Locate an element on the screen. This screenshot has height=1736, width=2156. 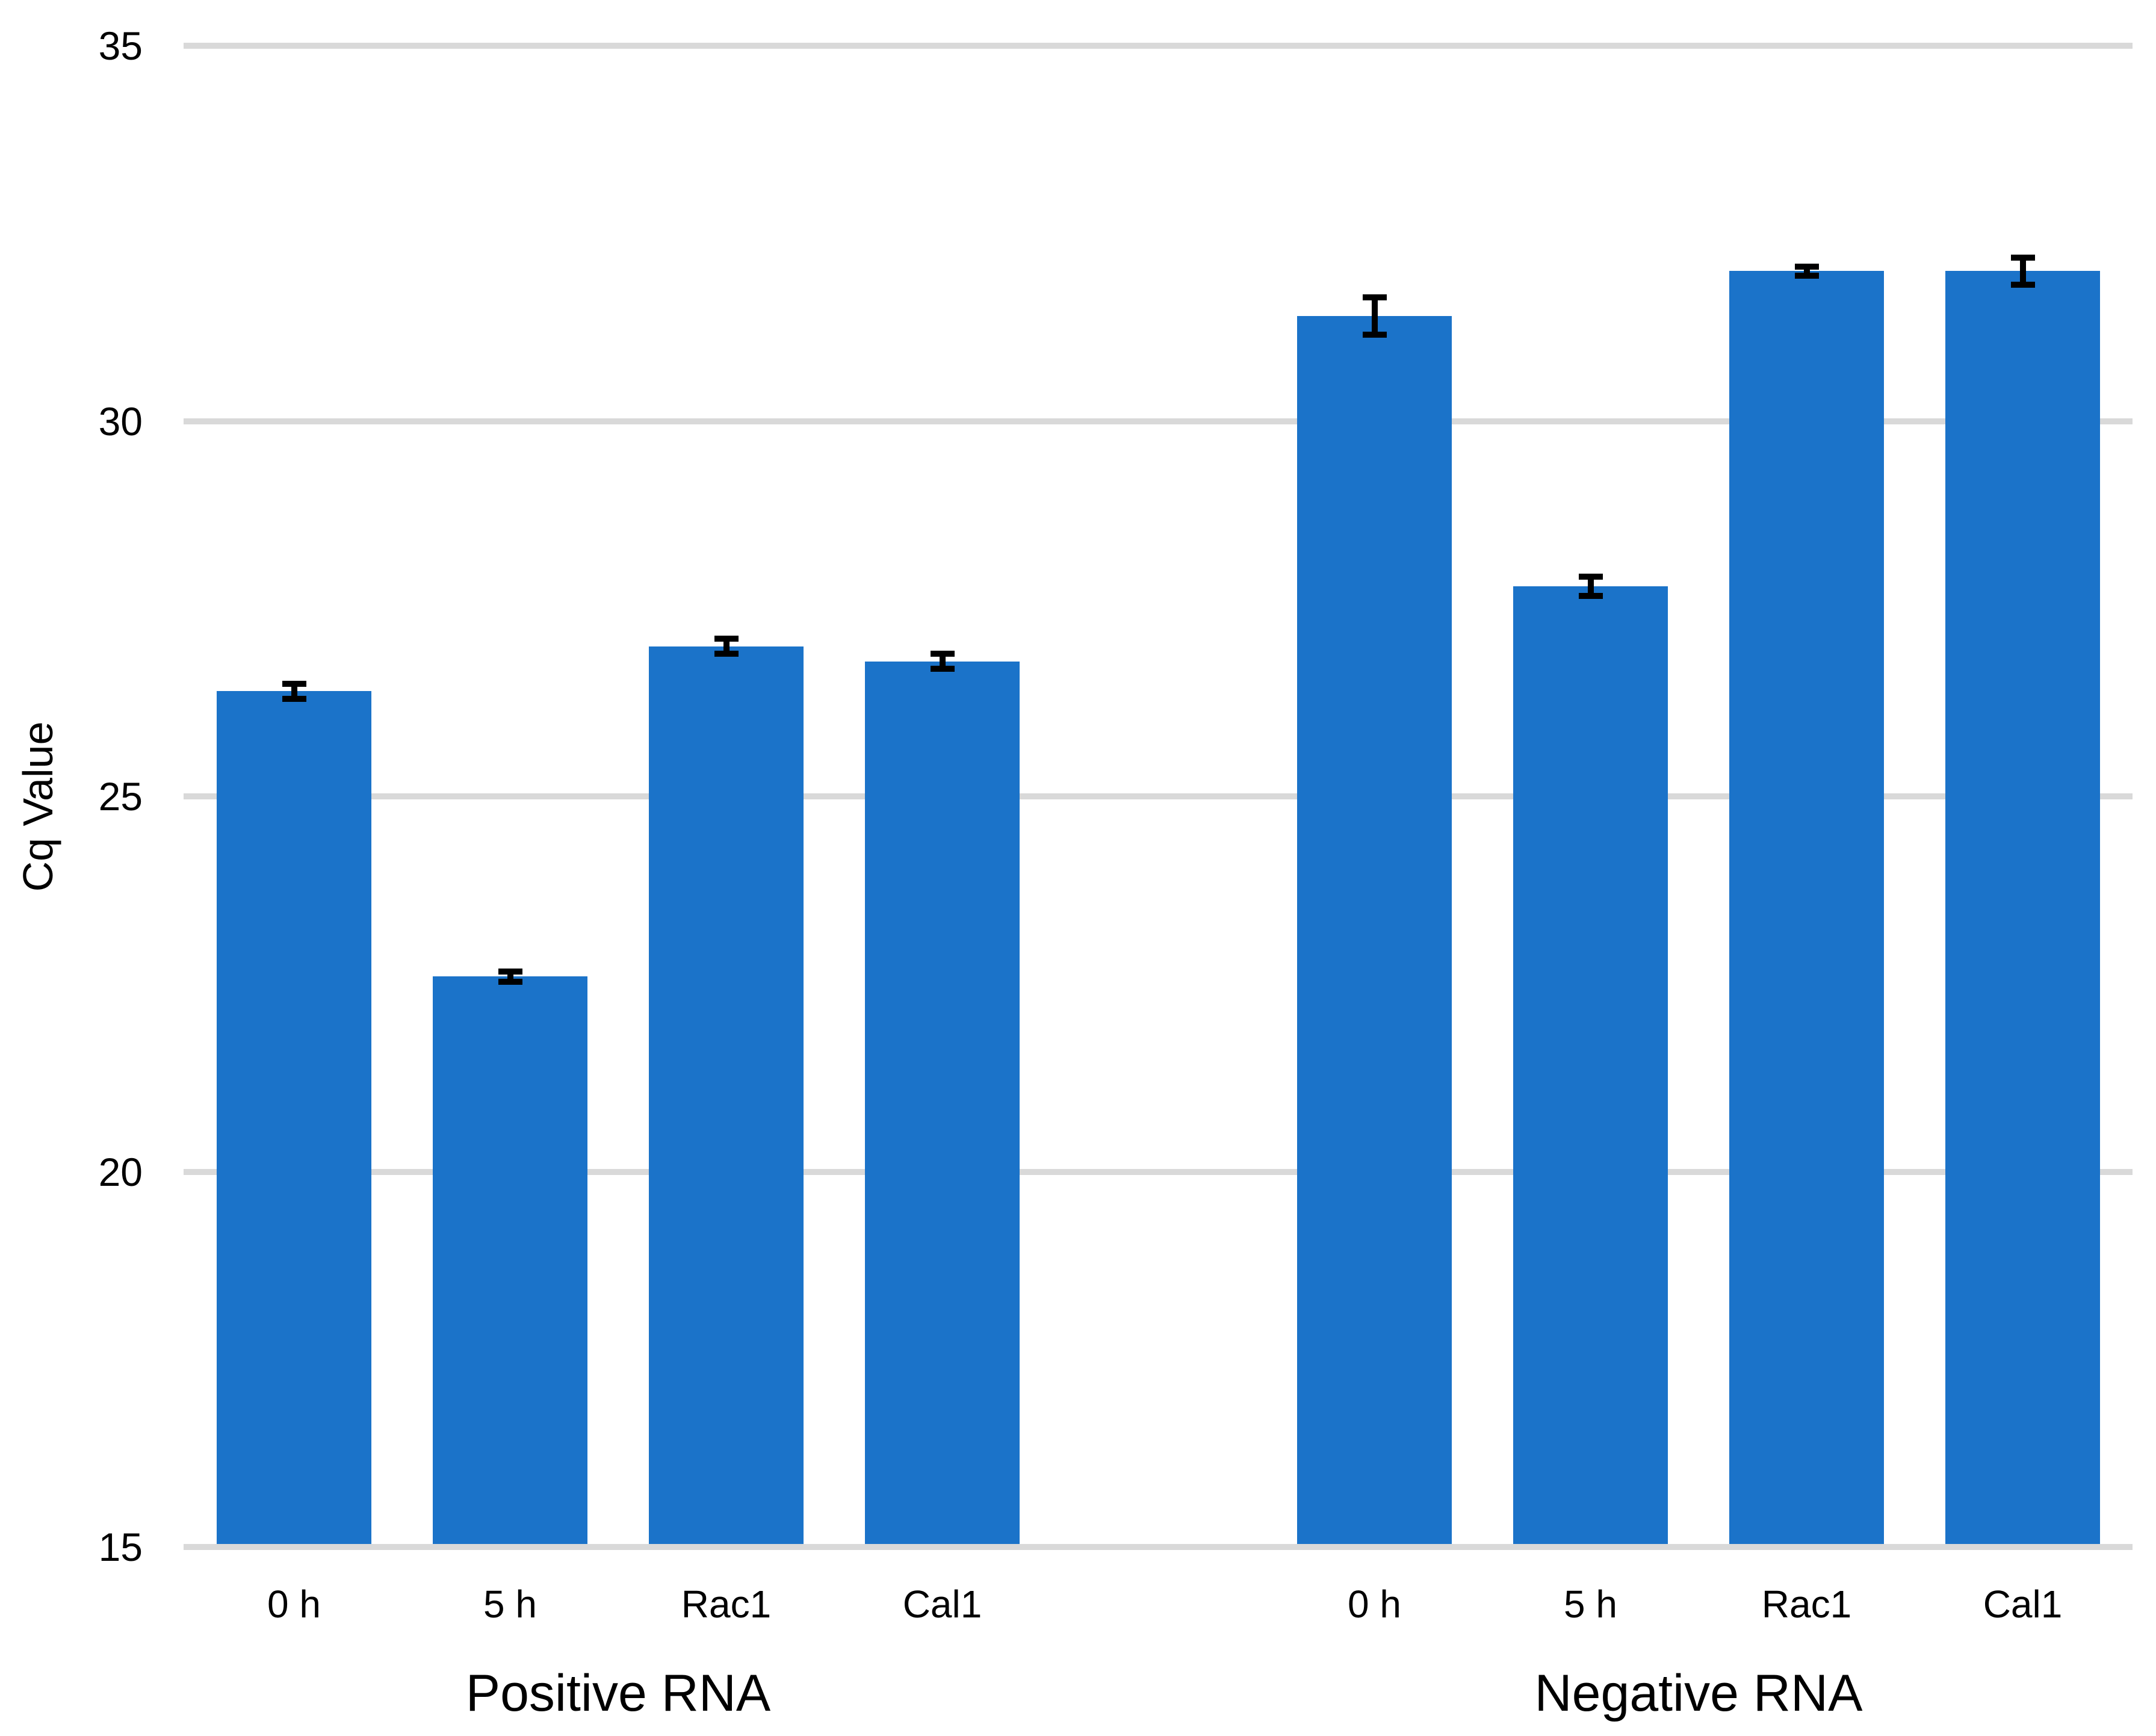
y-tick-label: 30 is located at coordinates (121, 421).